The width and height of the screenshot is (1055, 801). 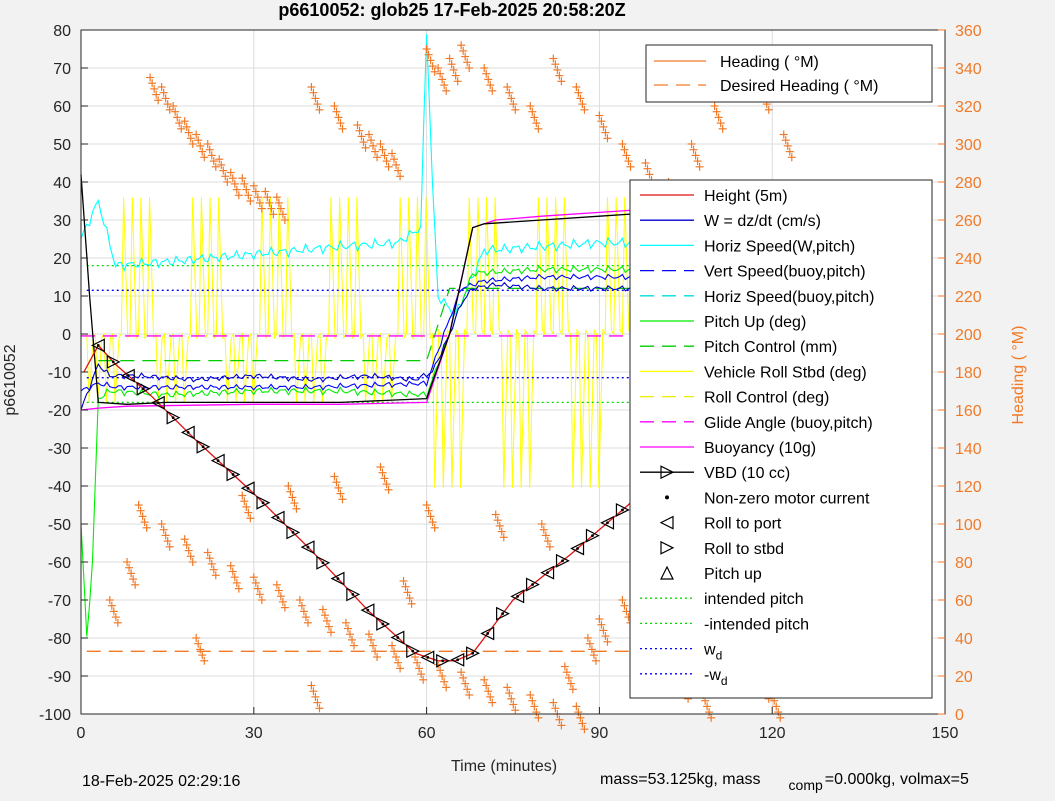 What do you see at coordinates (968, 31) in the screenshot?
I see `y2-tick-label: 360` at bounding box center [968, 31].